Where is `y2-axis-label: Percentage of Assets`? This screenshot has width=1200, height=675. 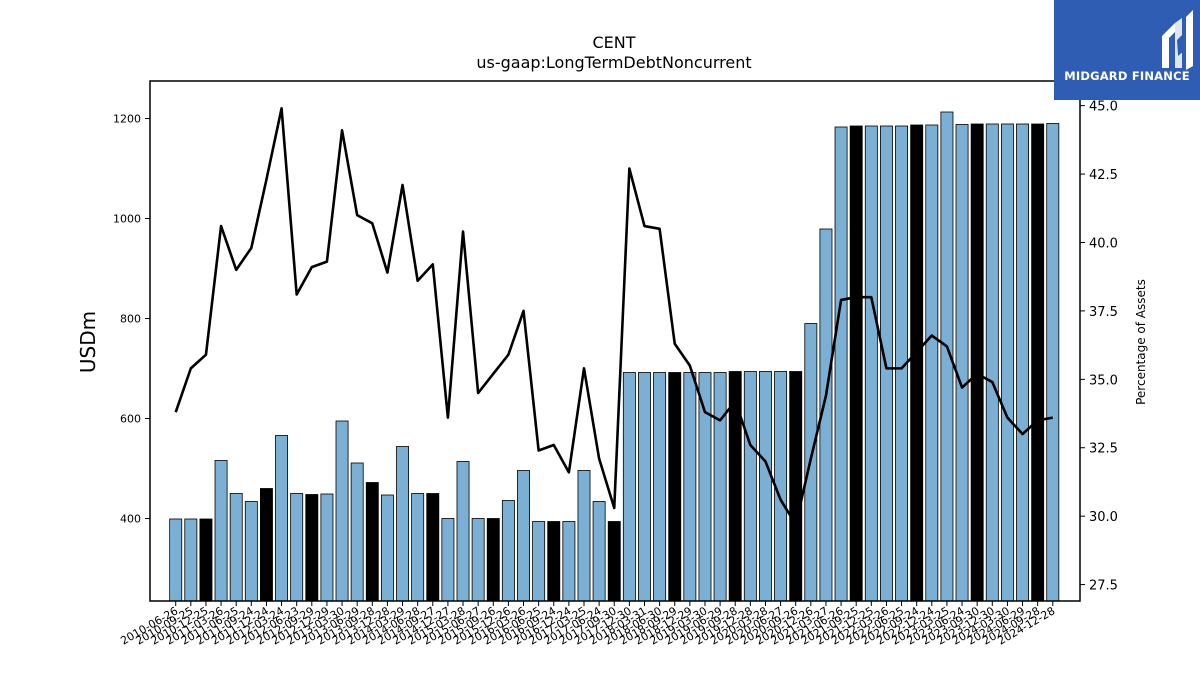
y2-axis-label: Percentage of Assets is located at coordinates (1141, 342).